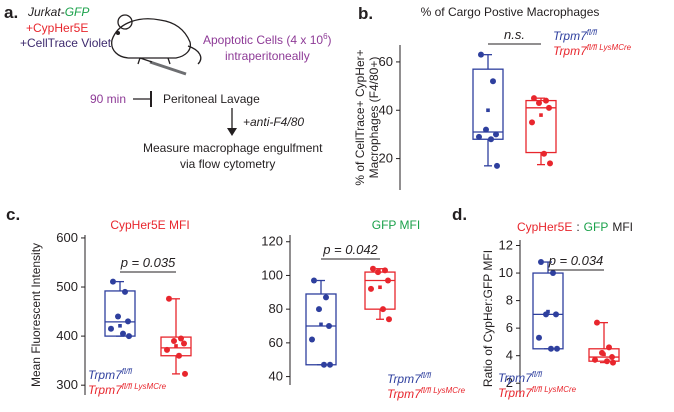  Describe the element at coordinates (77, 12) in the screenshot. I see `cells-text: GFP` at that location.